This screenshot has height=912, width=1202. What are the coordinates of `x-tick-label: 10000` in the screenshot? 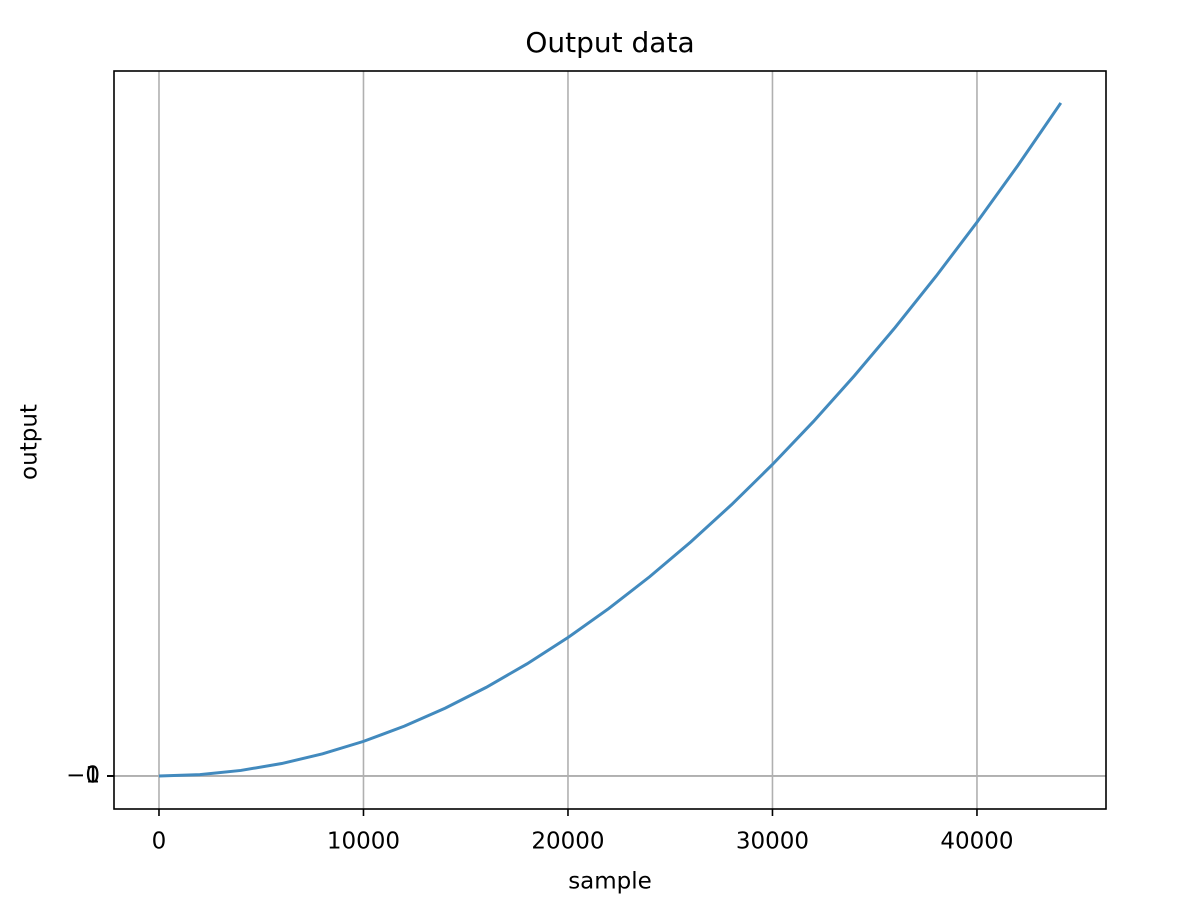 It's located at (363, 842).